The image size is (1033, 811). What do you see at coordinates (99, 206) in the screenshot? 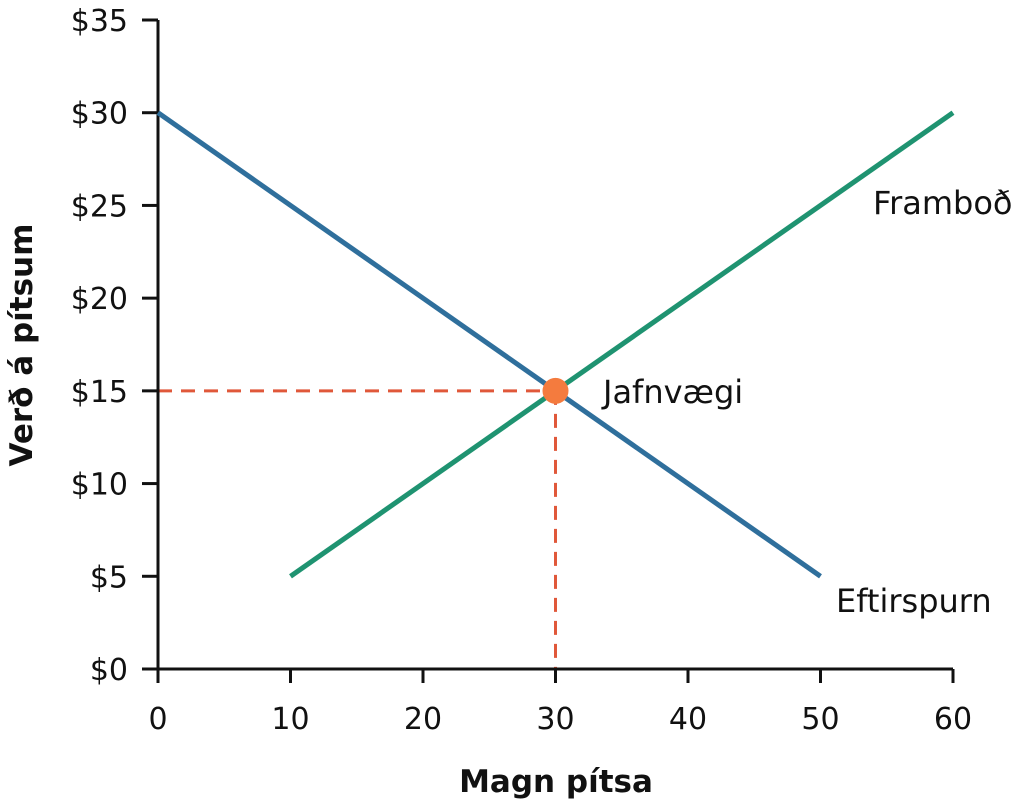
I see `y-tick-label: $25` at bounding box center [99, 206].